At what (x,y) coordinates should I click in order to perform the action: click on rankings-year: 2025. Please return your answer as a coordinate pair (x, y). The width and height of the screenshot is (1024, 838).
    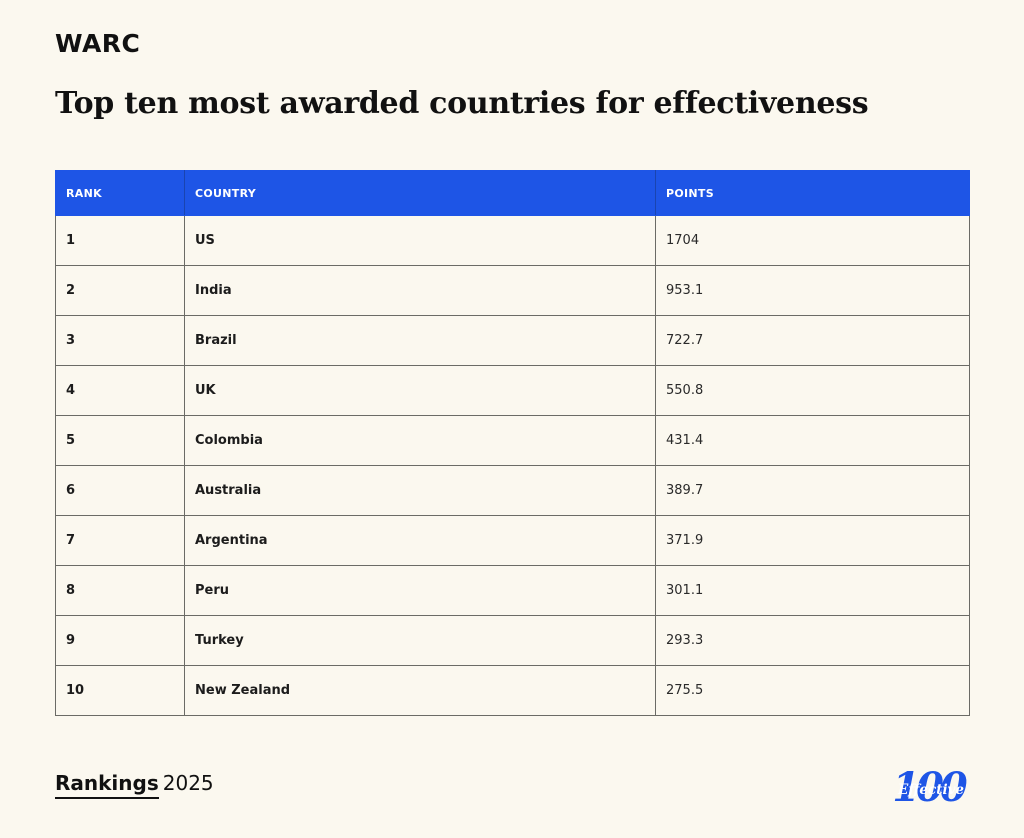
    Looking at the image, I should click on (188, 783).